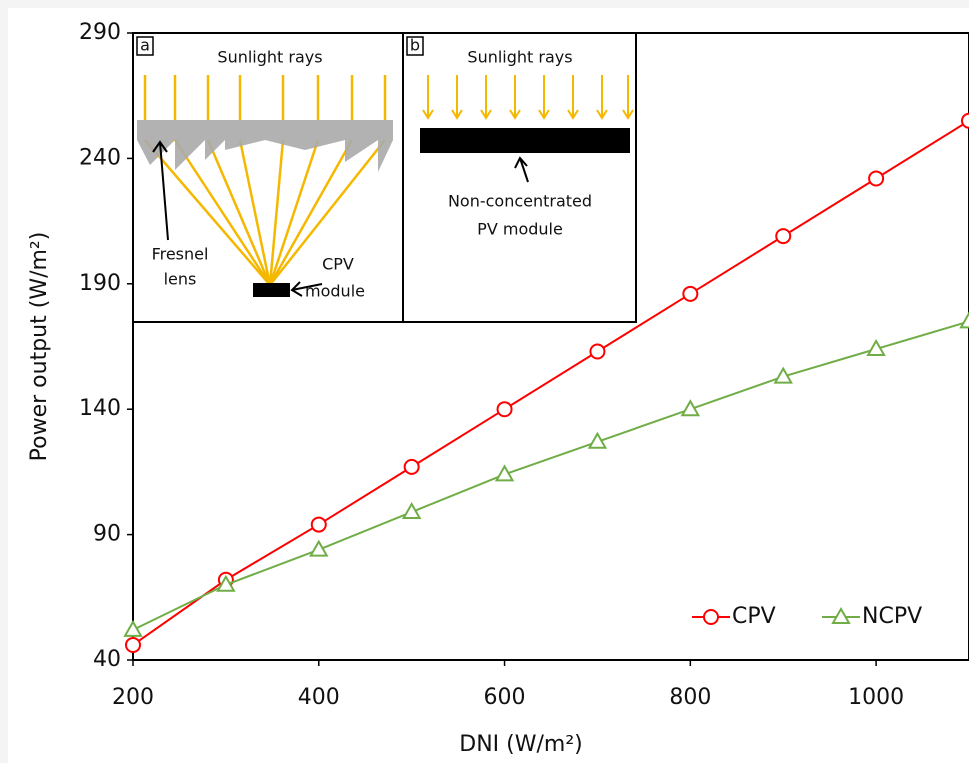 The image size is (969, 763). Describe the element at coordinates (876, 697) in the screenshot. I see `x-tick-label: 1000` at that location.